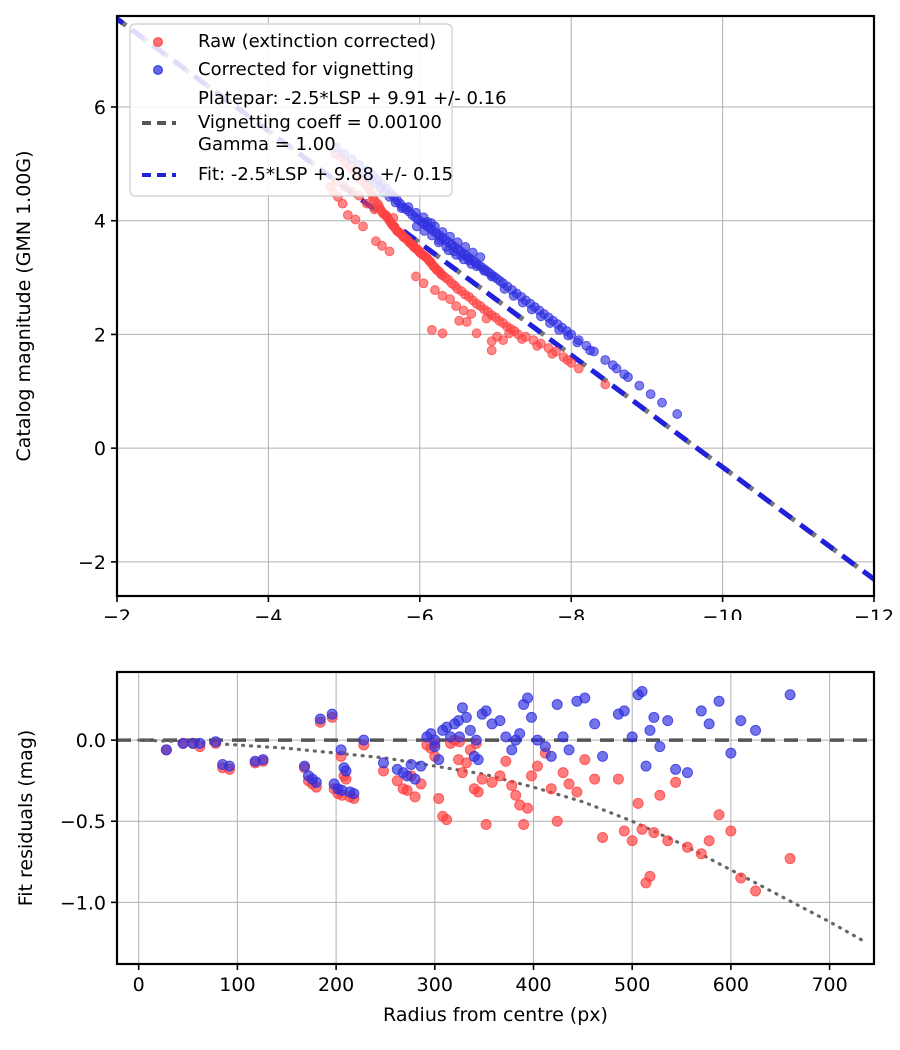 The image size is (900, 1050). Describe the element at coordinates (24, 305) in the screenshot. I see `y-axis-title: Catalog magnitude (GMN 1.00G)` at that location.